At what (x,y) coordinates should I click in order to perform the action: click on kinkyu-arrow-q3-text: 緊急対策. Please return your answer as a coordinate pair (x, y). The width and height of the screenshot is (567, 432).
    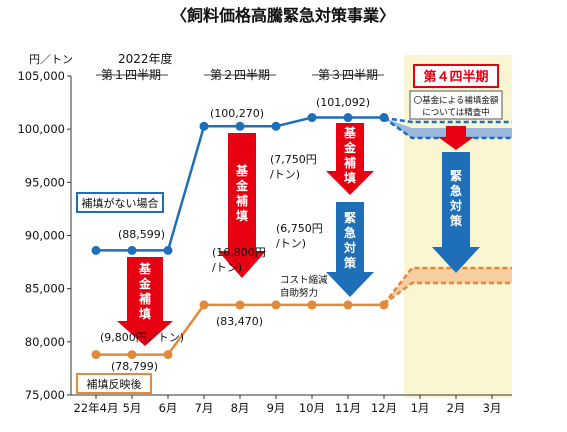
    Looking at the image, I should click on (350, 240).